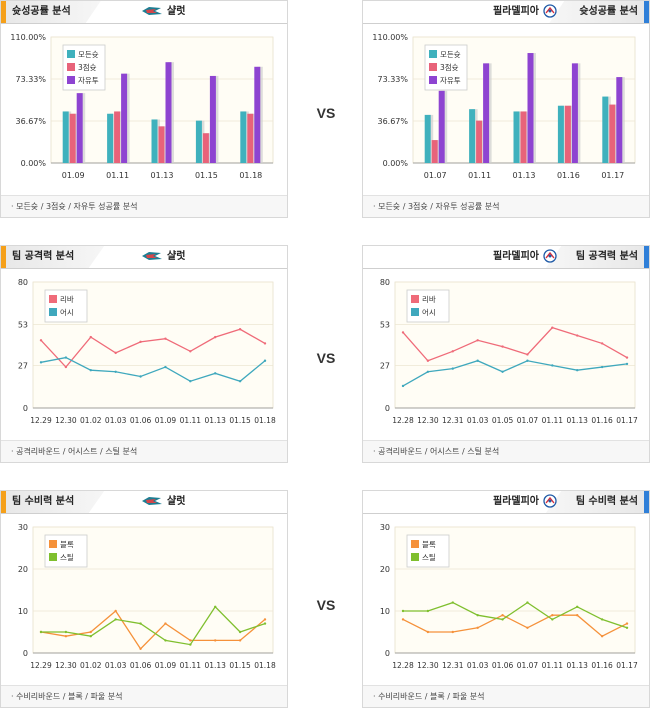 The image size is (650, 715). Describe the element at coordinates (525, 257) in the screenshot. I see `team-name: 필라델피아` at that location.